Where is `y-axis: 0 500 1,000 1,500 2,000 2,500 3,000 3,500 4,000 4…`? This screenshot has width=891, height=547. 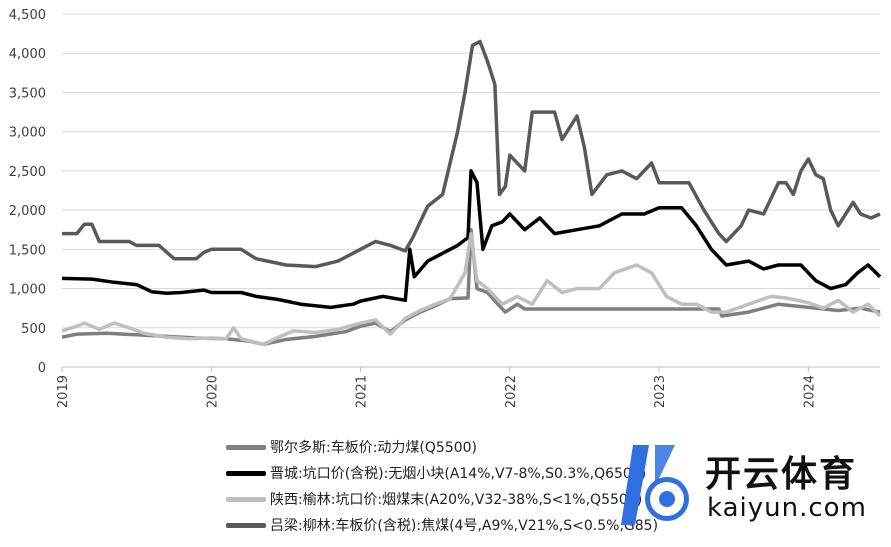
y-axis: 0 500 1,000 1,500 2,000 2,500 3,000 3,500 4,000 4… is located at coordinates (27, 192).